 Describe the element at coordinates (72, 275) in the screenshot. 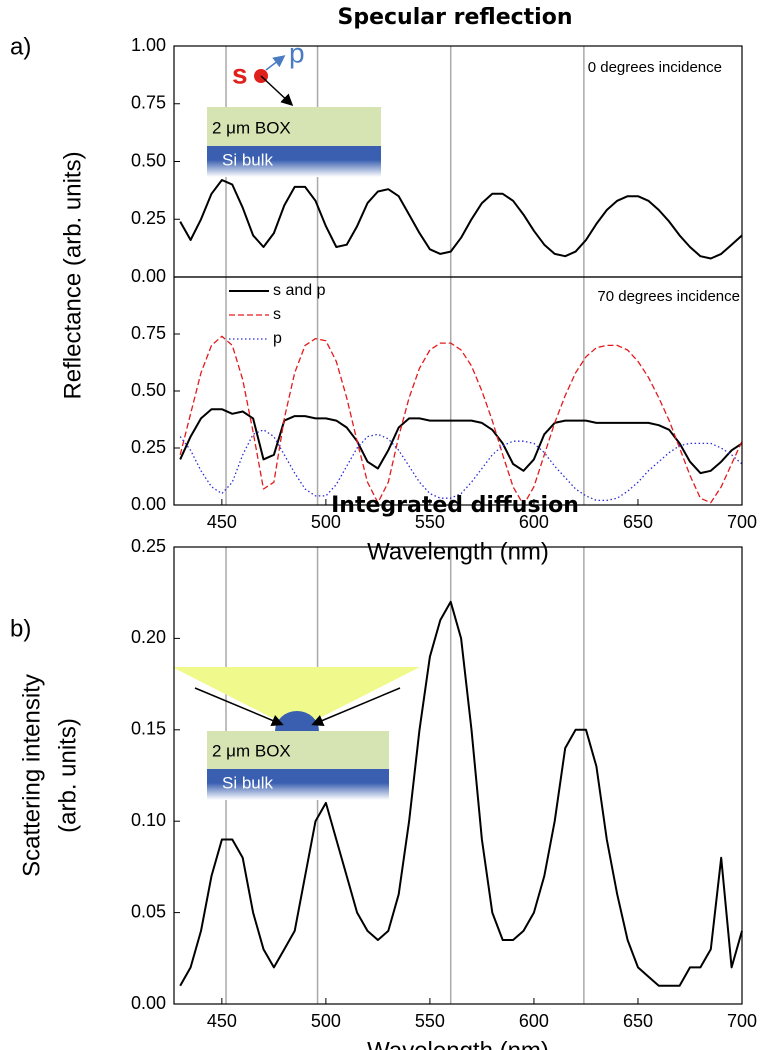

I see `y-axis-label: Reflectance (arb. units)` at that location.